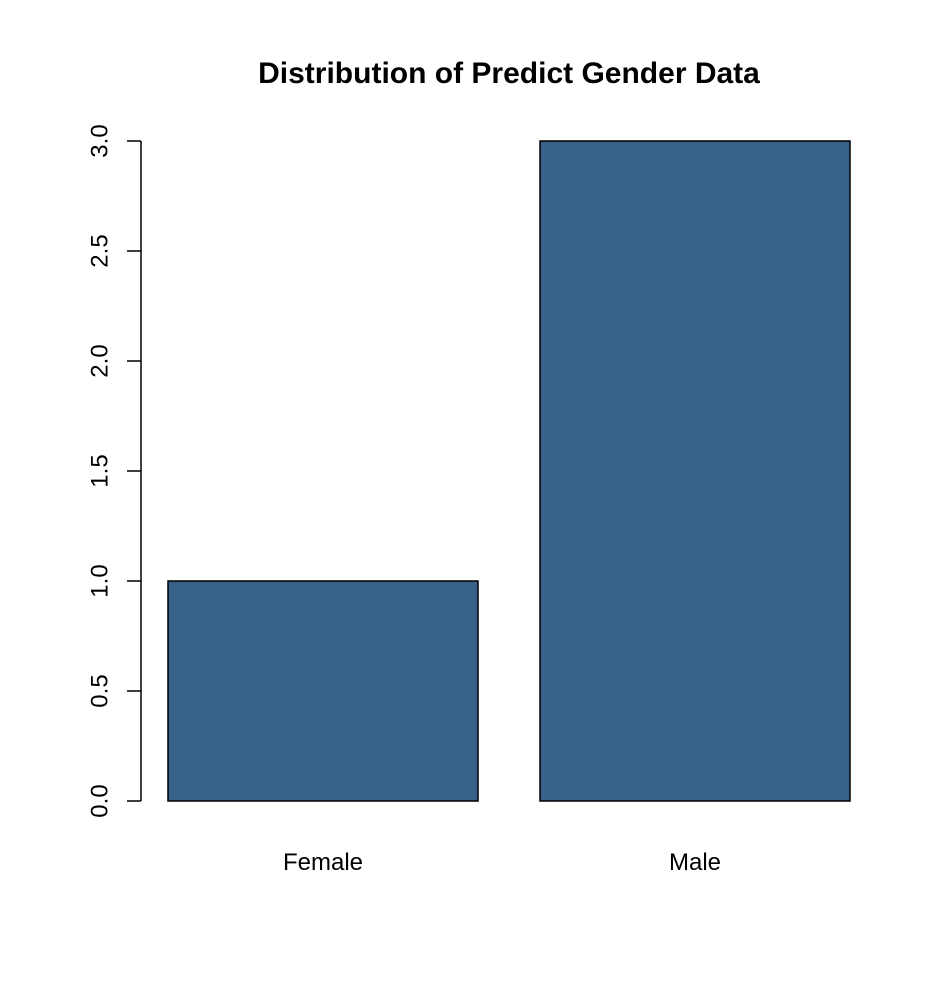 The height and width of the screenshot is (984, 950). Describe the element at coordinates (323, 691) in the screenshot. I see `bar-female` at that location.